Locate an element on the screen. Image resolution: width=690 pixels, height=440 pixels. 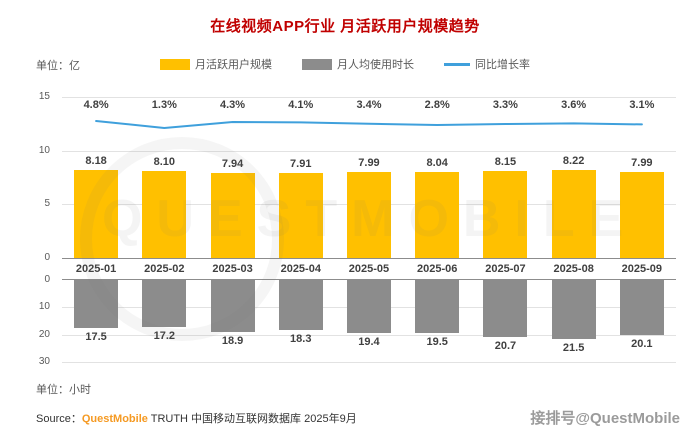
mau-value-label: 8.18 is located at coordinates (96, 161).